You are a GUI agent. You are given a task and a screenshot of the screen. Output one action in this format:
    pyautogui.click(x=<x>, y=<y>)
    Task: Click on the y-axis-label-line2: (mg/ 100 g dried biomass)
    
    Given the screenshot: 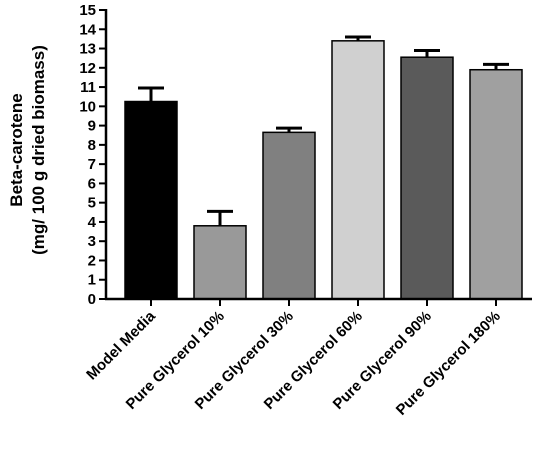 What is the action you would take?
    pyautogui.click(x=38, y=150)
    